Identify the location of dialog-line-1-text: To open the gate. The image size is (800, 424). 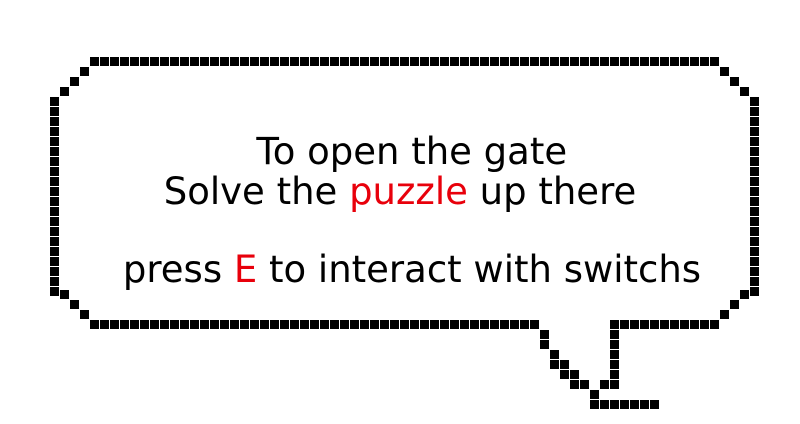
(412, 151).